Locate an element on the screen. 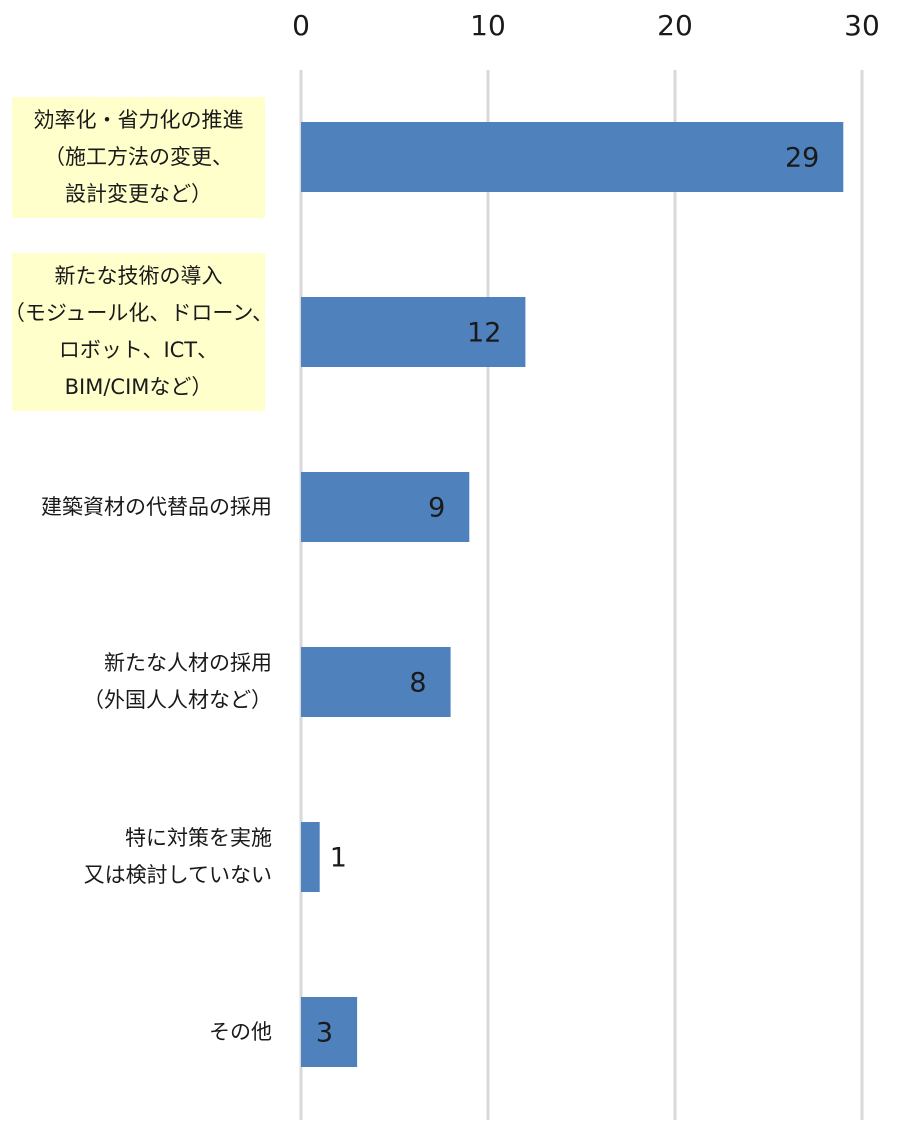  category-label-line: 新たな人材の採用 is located at coordinates (188, 663).